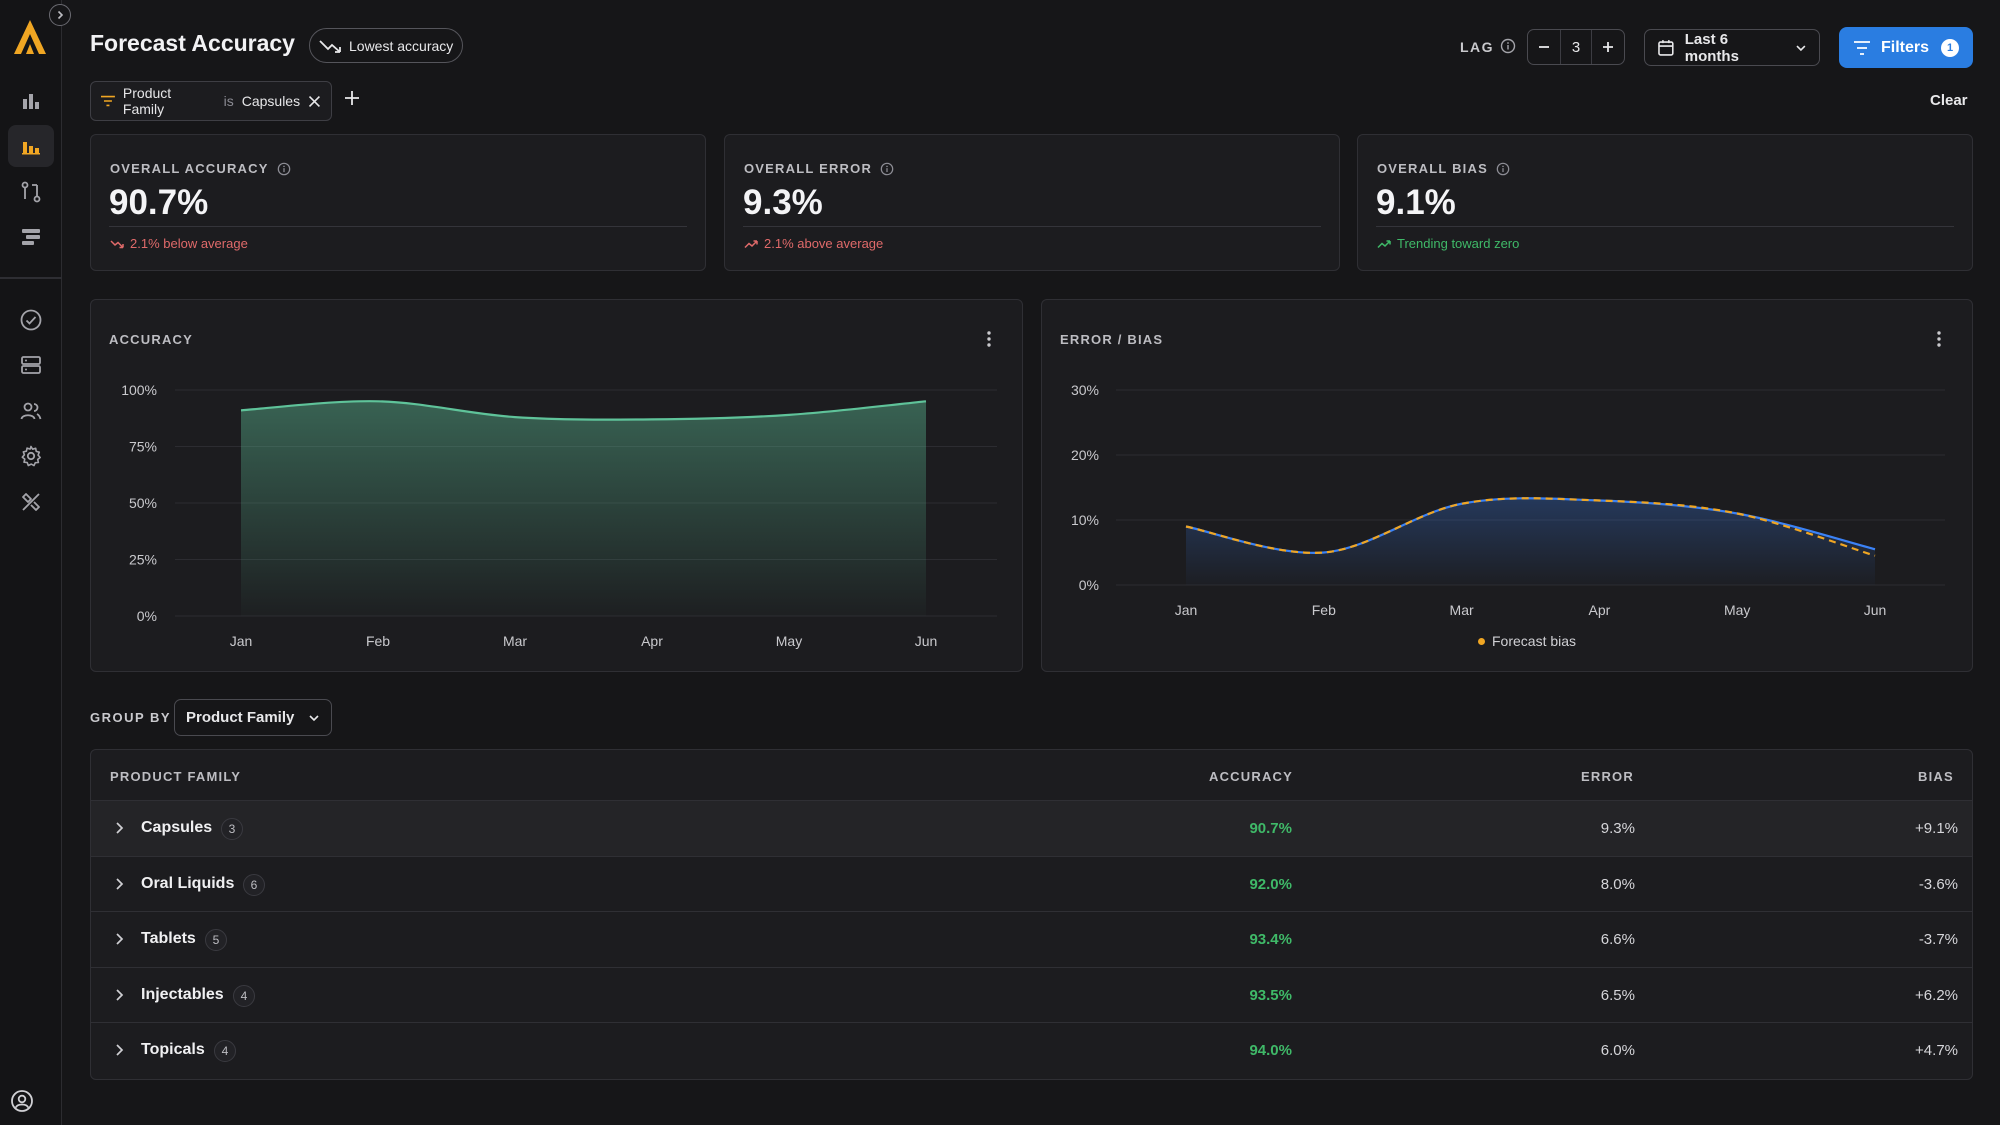 The width and height of the screenshot is (2000, 1125). I want to click on nav-approvals, so click(31, 320).